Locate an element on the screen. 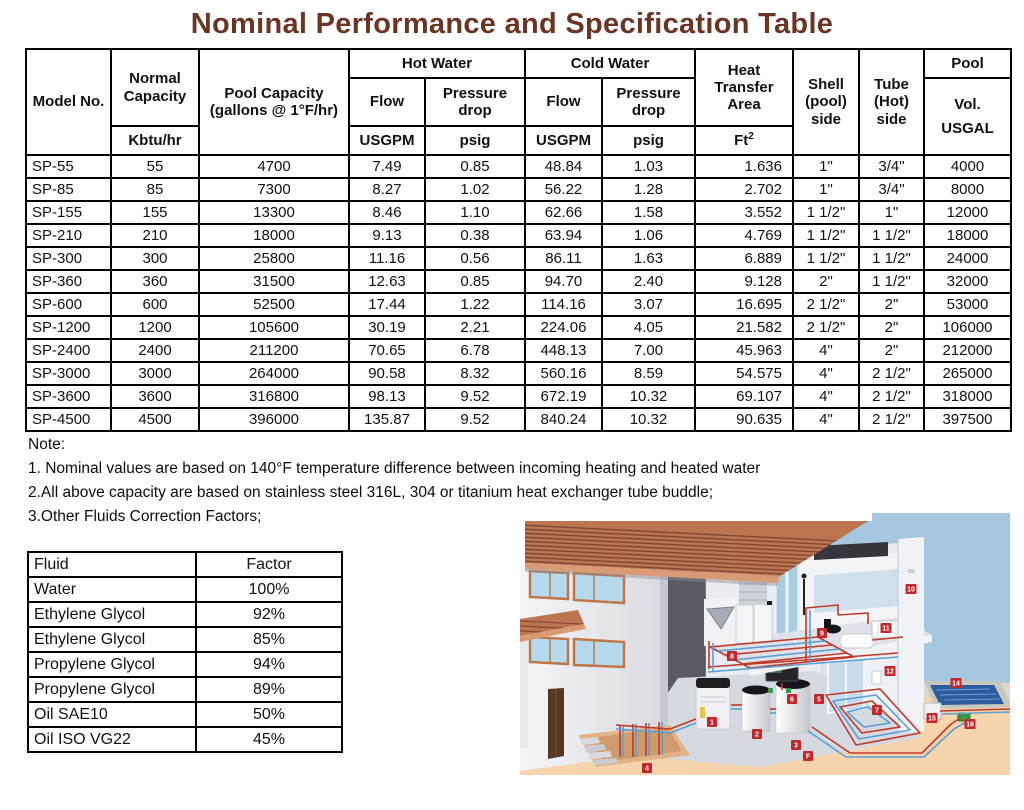  table-cell: 6.889 is located at coordinates (744, 258).